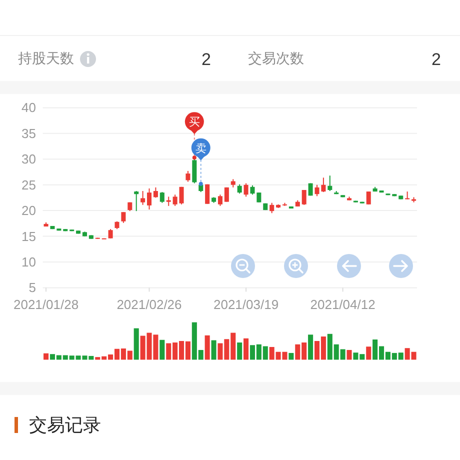 This screenshot has width=460, height=460. What do you see at coordinates (32, 288) in the screenshot?
I see `y-tick-label: 5` at bounding box center [32, 288].